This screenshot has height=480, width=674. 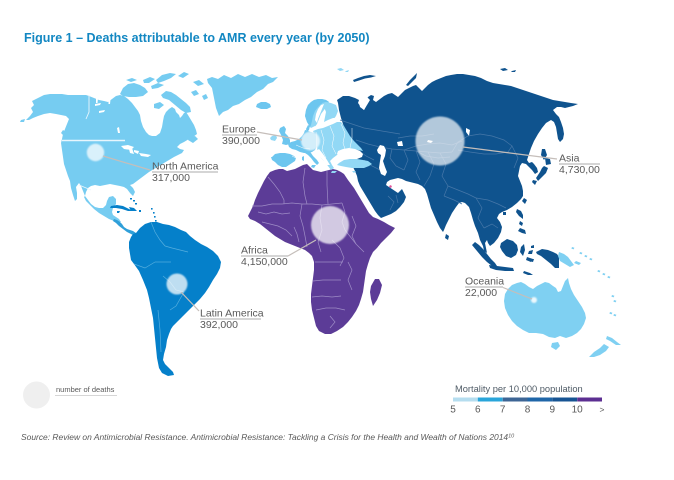 I want to click on svg-text: 22,000, so click(x=481, y=293).